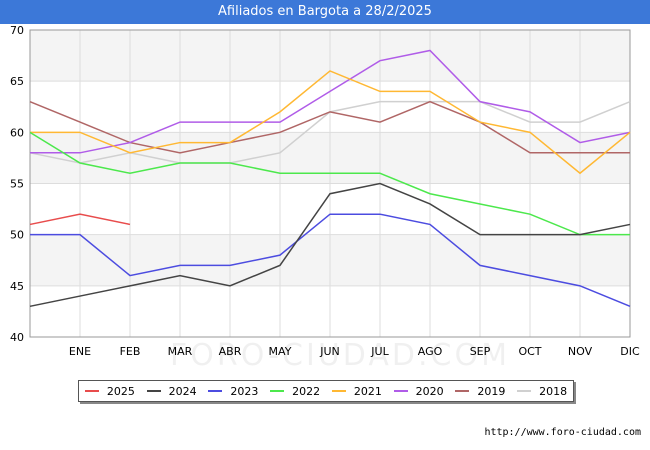 The width and height of the screenshot is (650, 450). I want to click on legend-item-2023: 2023, so click(233, 391).